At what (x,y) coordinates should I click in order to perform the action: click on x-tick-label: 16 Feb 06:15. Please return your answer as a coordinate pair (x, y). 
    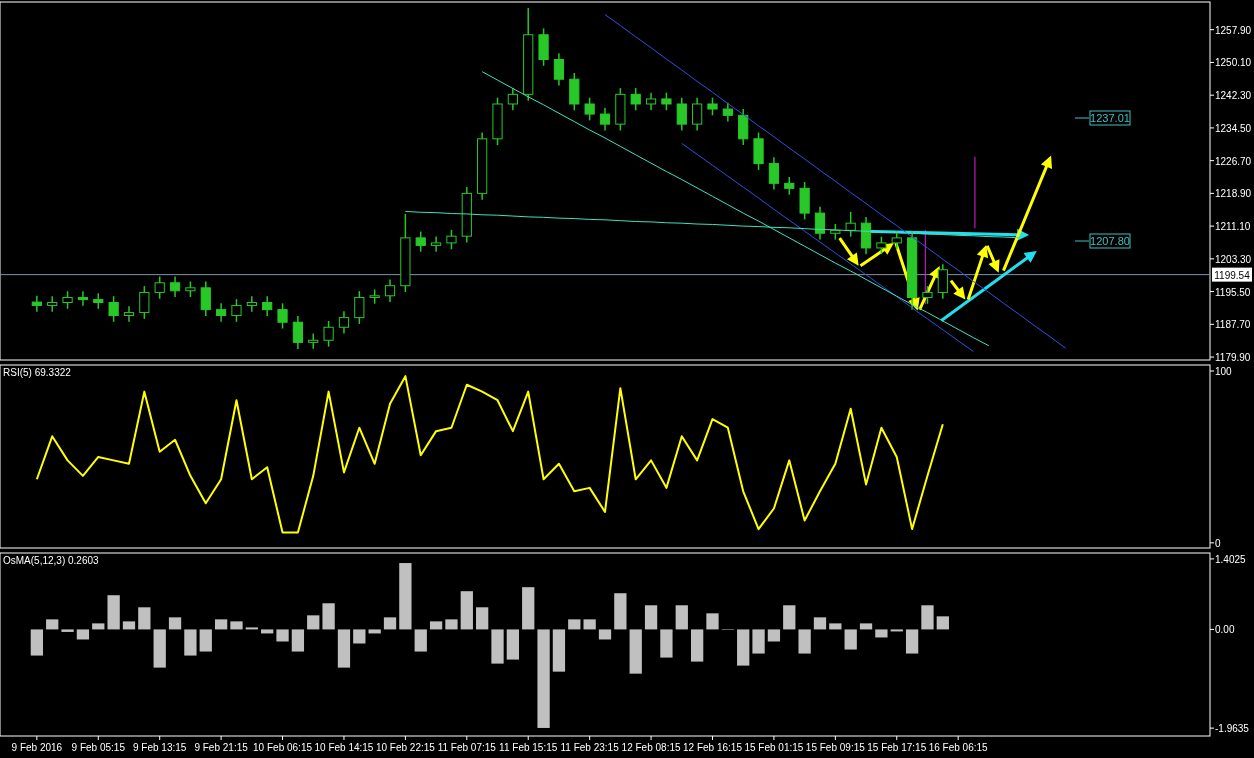
    Looking at the image, I should click on (958, 747).